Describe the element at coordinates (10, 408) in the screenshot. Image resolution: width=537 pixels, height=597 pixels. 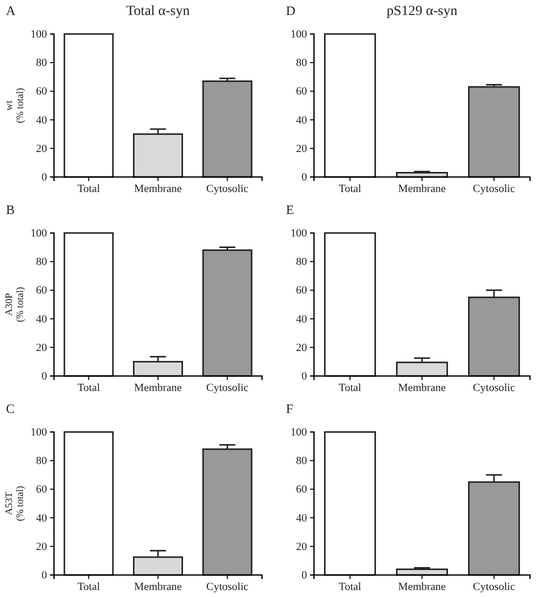
I see `text: C` at that location.